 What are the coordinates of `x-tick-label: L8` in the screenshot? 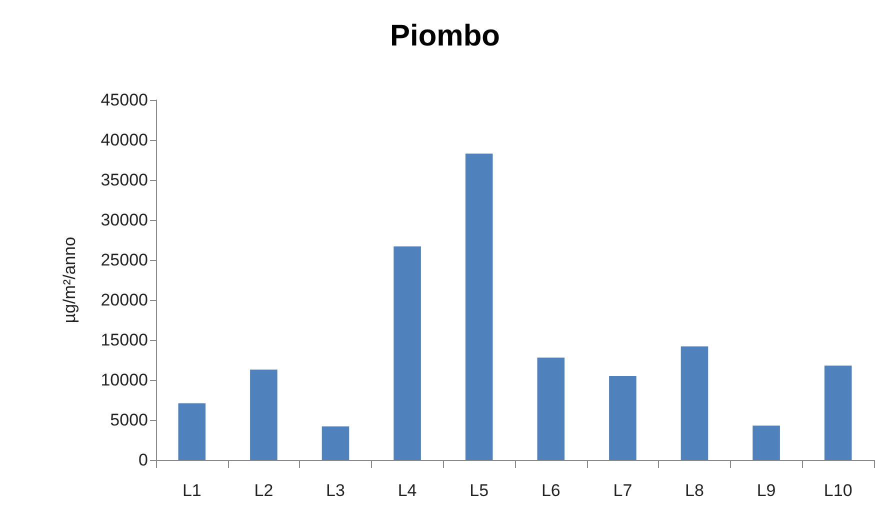 It's located at (694, 490).